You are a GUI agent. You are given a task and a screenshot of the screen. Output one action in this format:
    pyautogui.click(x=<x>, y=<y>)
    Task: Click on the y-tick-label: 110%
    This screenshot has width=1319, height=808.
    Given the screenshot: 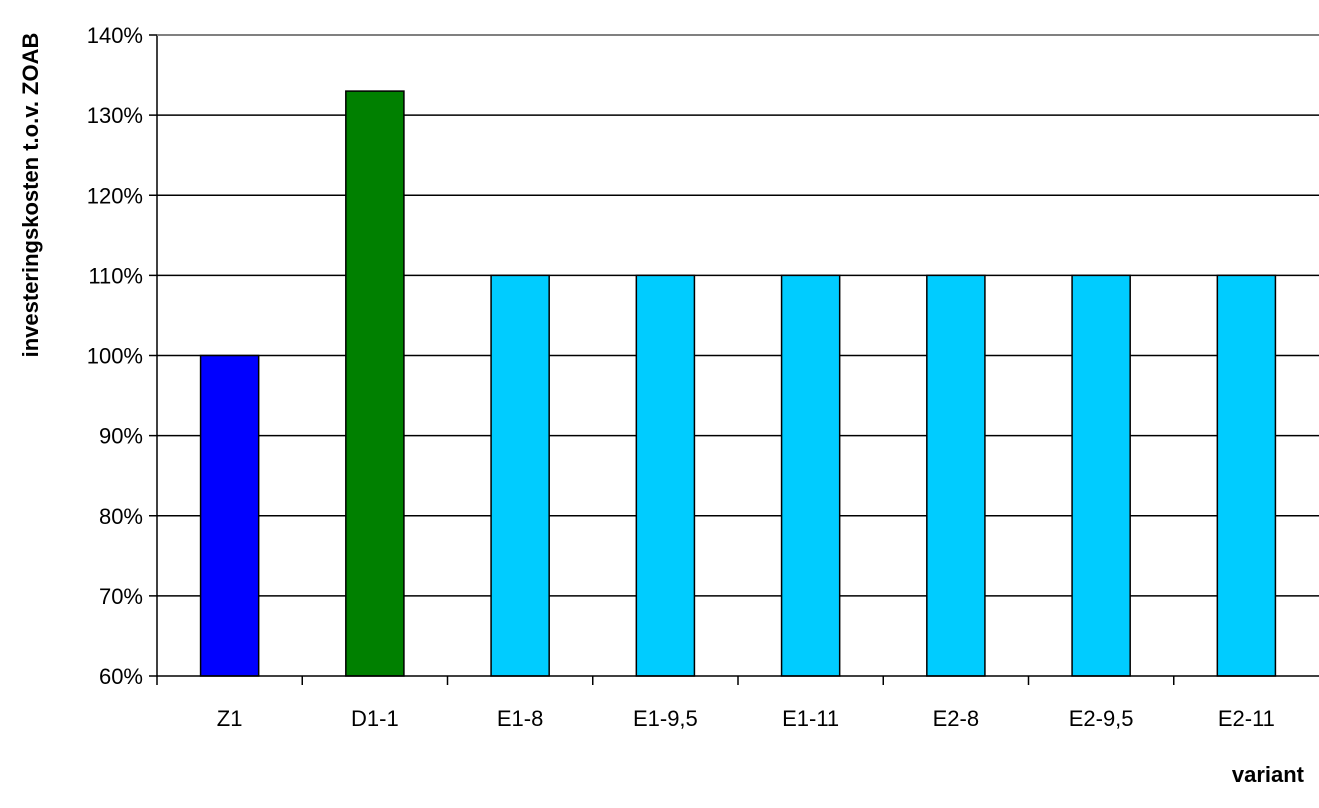 What is the action you would take?
    pyautogui.click(x=115, y=275)
    